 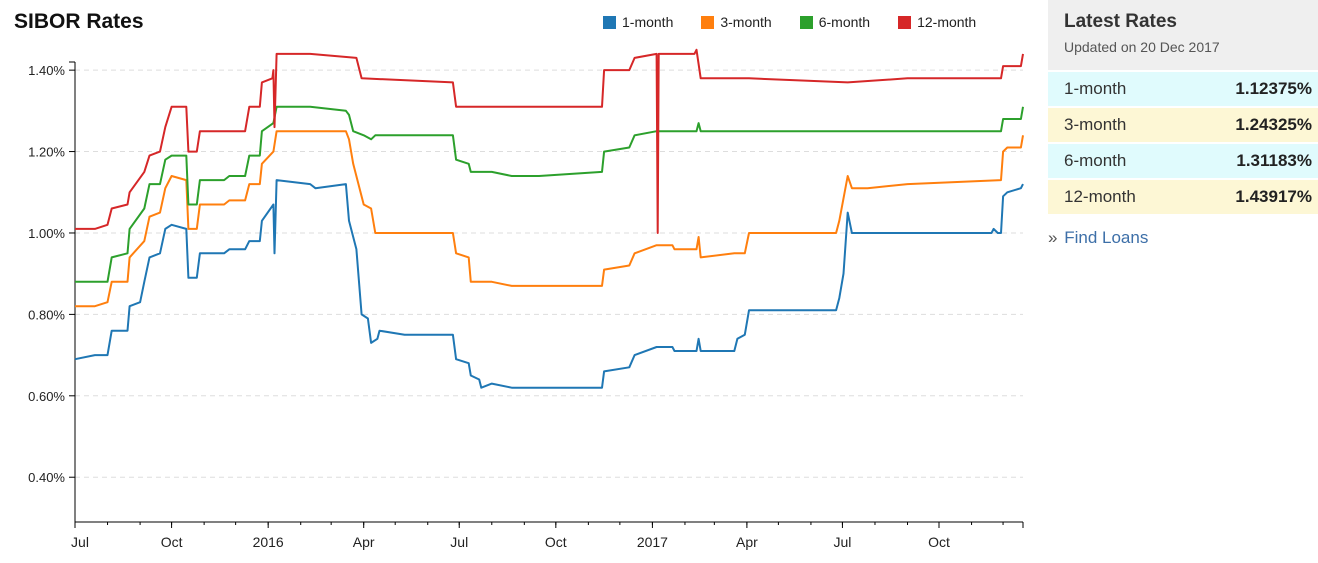 I want to click on chart-title: SIBOR Rates, so click(x=79, y=21).